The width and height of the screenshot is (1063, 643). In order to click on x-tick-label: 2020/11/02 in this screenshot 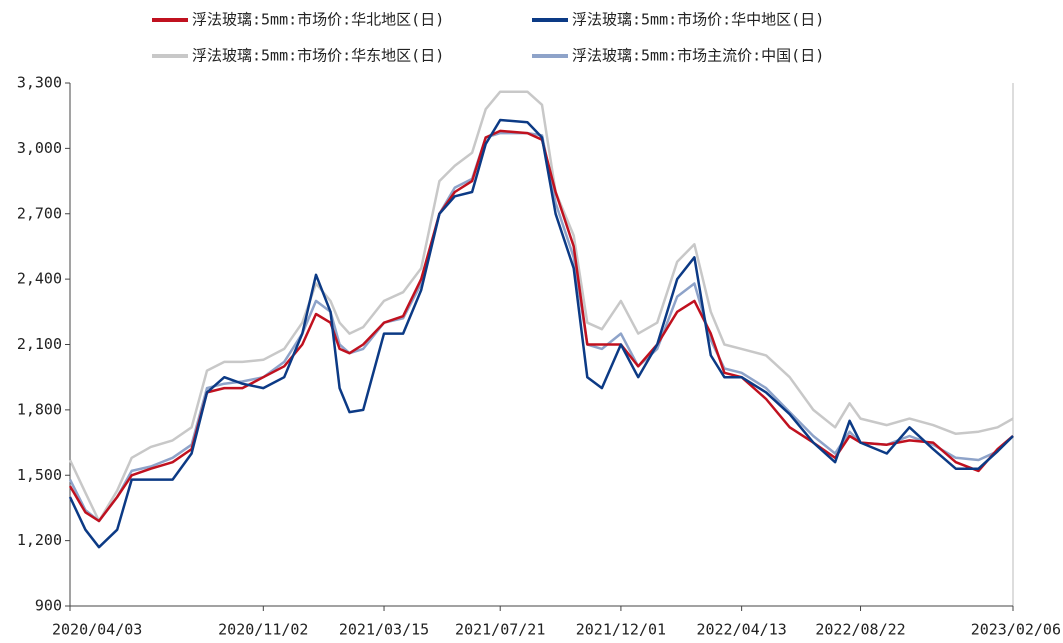, I will do `click(263, 630)`.